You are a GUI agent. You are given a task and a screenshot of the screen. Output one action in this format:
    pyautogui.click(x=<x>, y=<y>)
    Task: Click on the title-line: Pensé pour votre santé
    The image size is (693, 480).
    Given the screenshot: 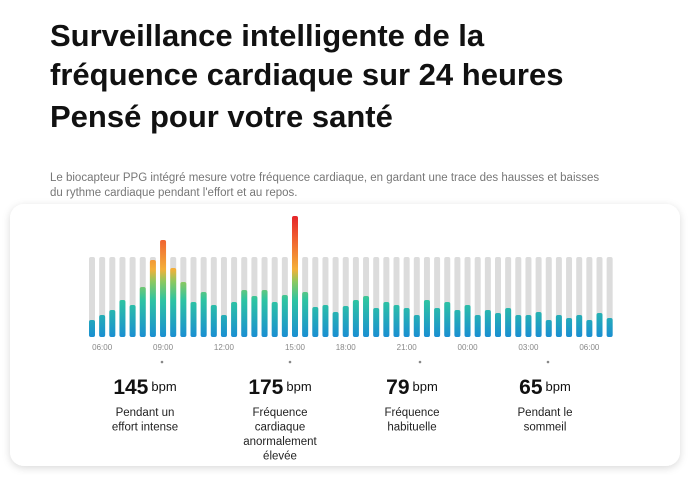 What is the action you would take?
    pyautogui.click(x=221, y=116)
    